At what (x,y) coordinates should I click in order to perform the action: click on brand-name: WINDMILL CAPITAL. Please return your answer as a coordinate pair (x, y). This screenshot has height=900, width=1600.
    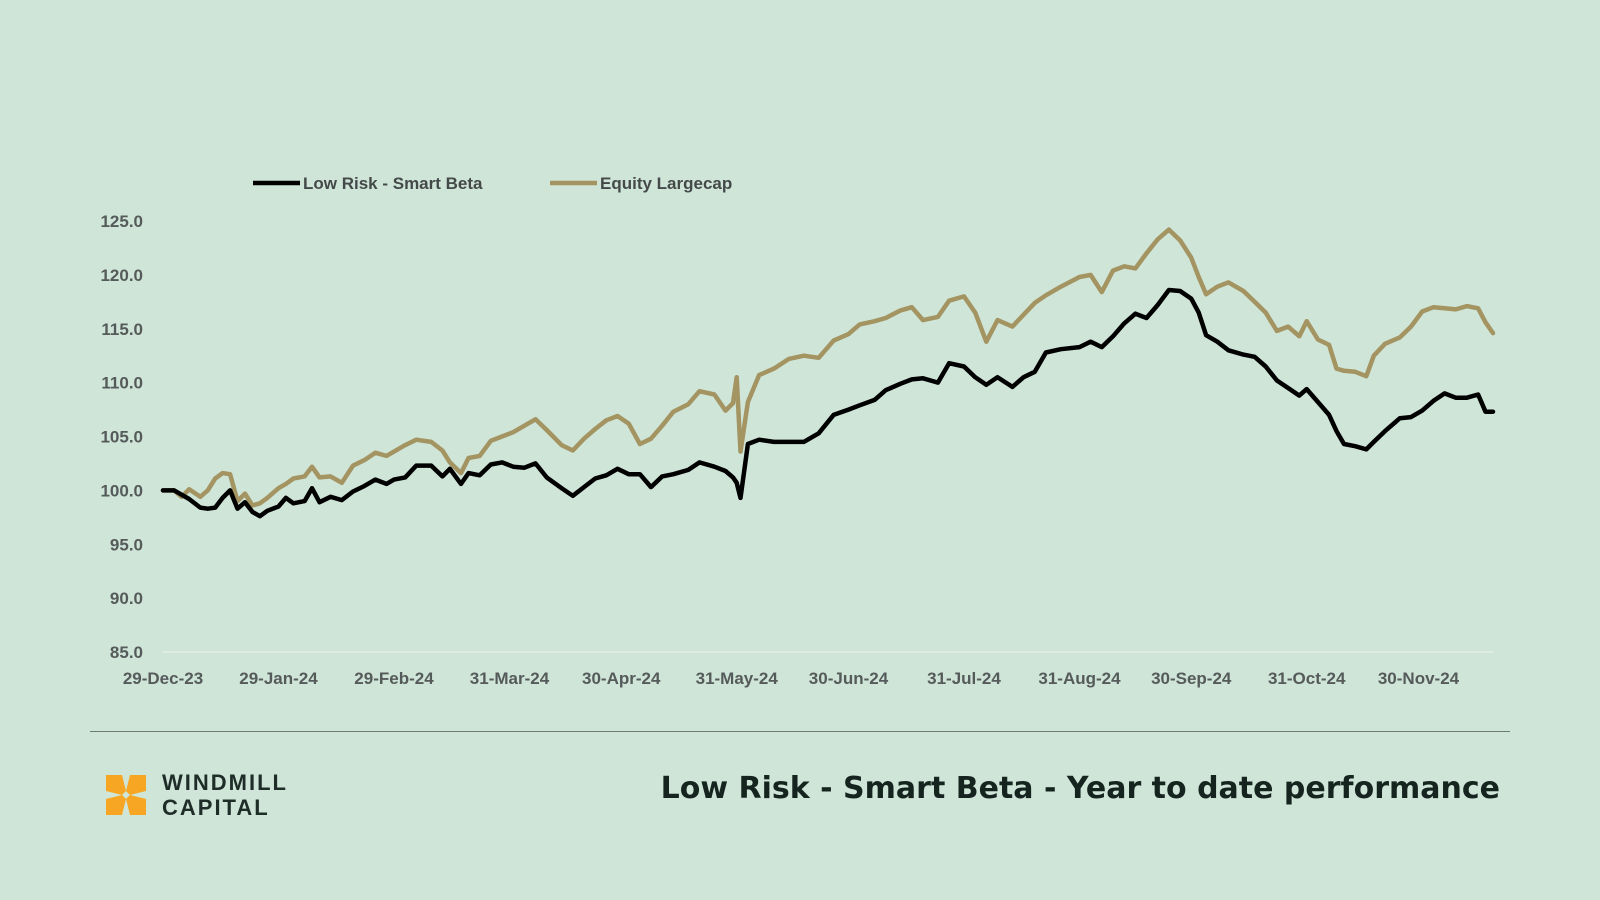
    Looking at the image, I should click on (225, 795).